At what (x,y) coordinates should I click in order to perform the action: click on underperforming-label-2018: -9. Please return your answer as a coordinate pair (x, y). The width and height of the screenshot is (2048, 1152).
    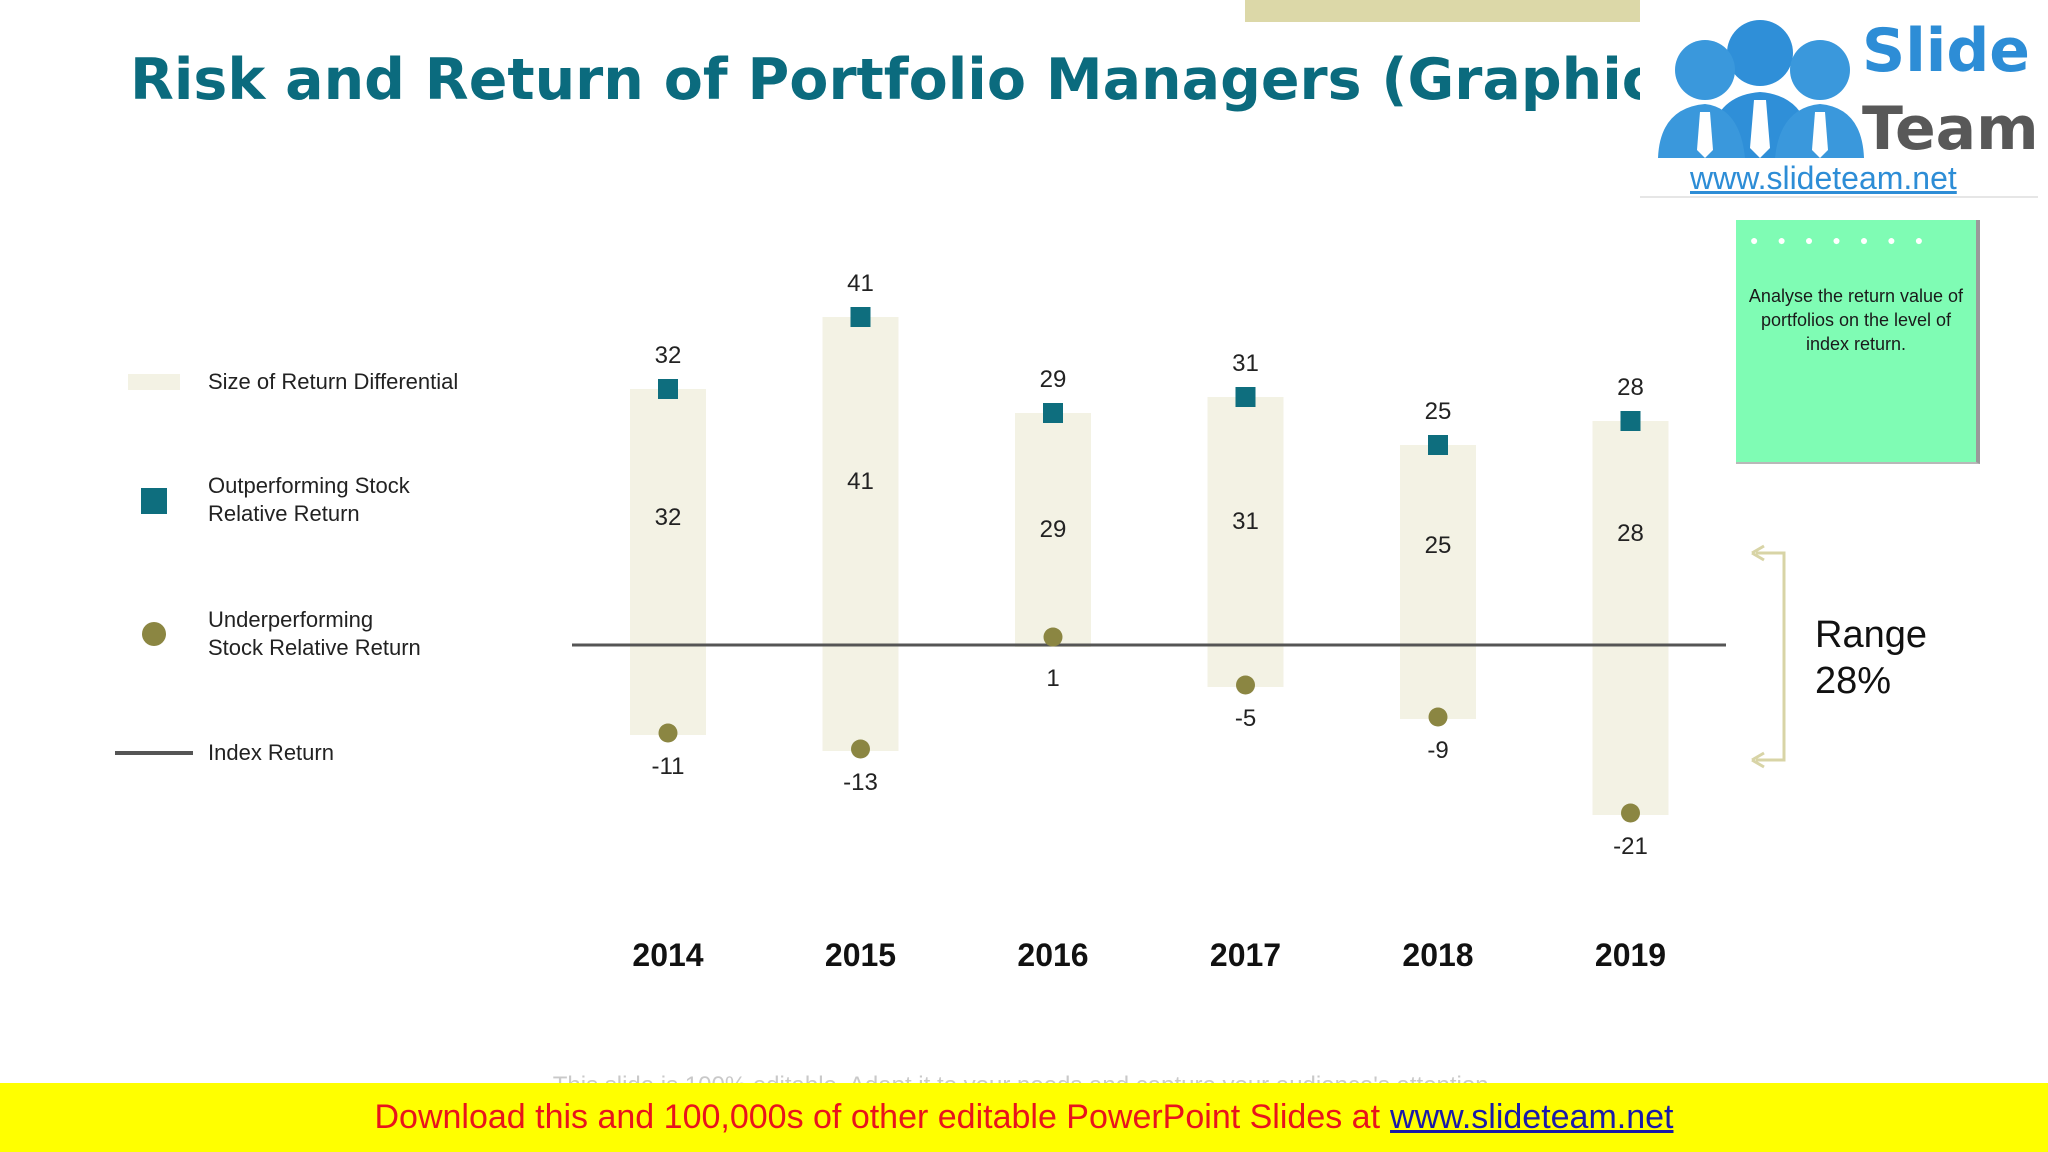
    Looking at the image, I should click on (1437, 750).